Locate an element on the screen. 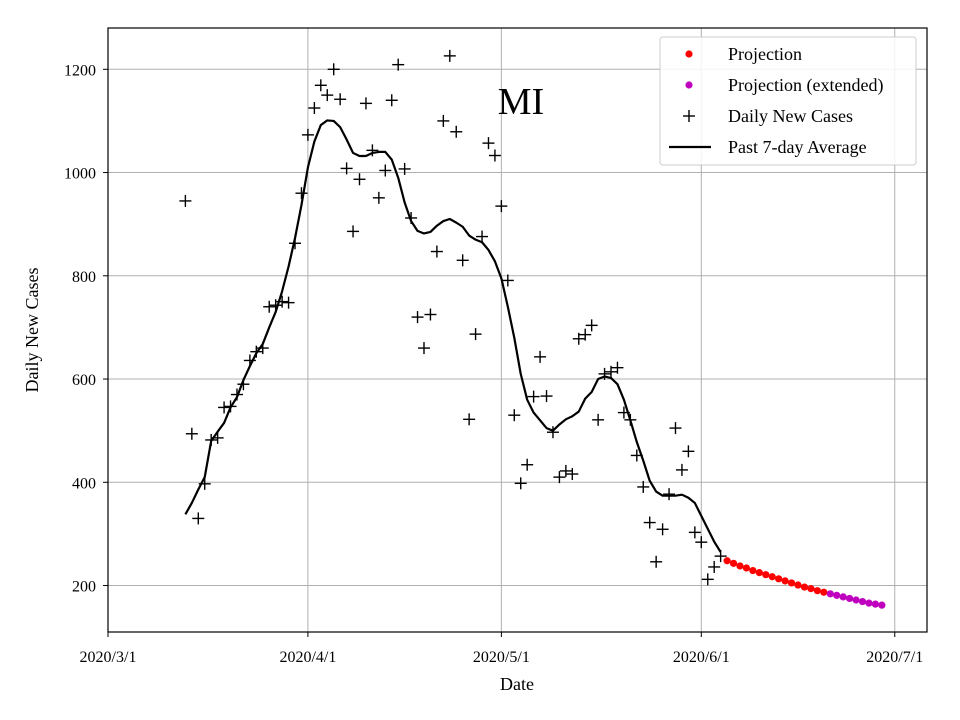 Image resolution: width=960 pixels, height=720 pixels. x-tick-label: 2020/5/1 is located at coordinates (501, 657).